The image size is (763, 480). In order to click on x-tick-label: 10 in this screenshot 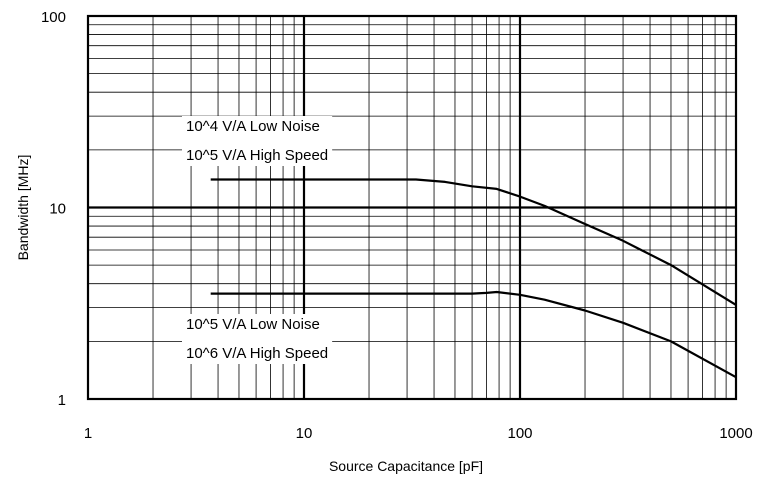, I will do `click(304, 433)`.